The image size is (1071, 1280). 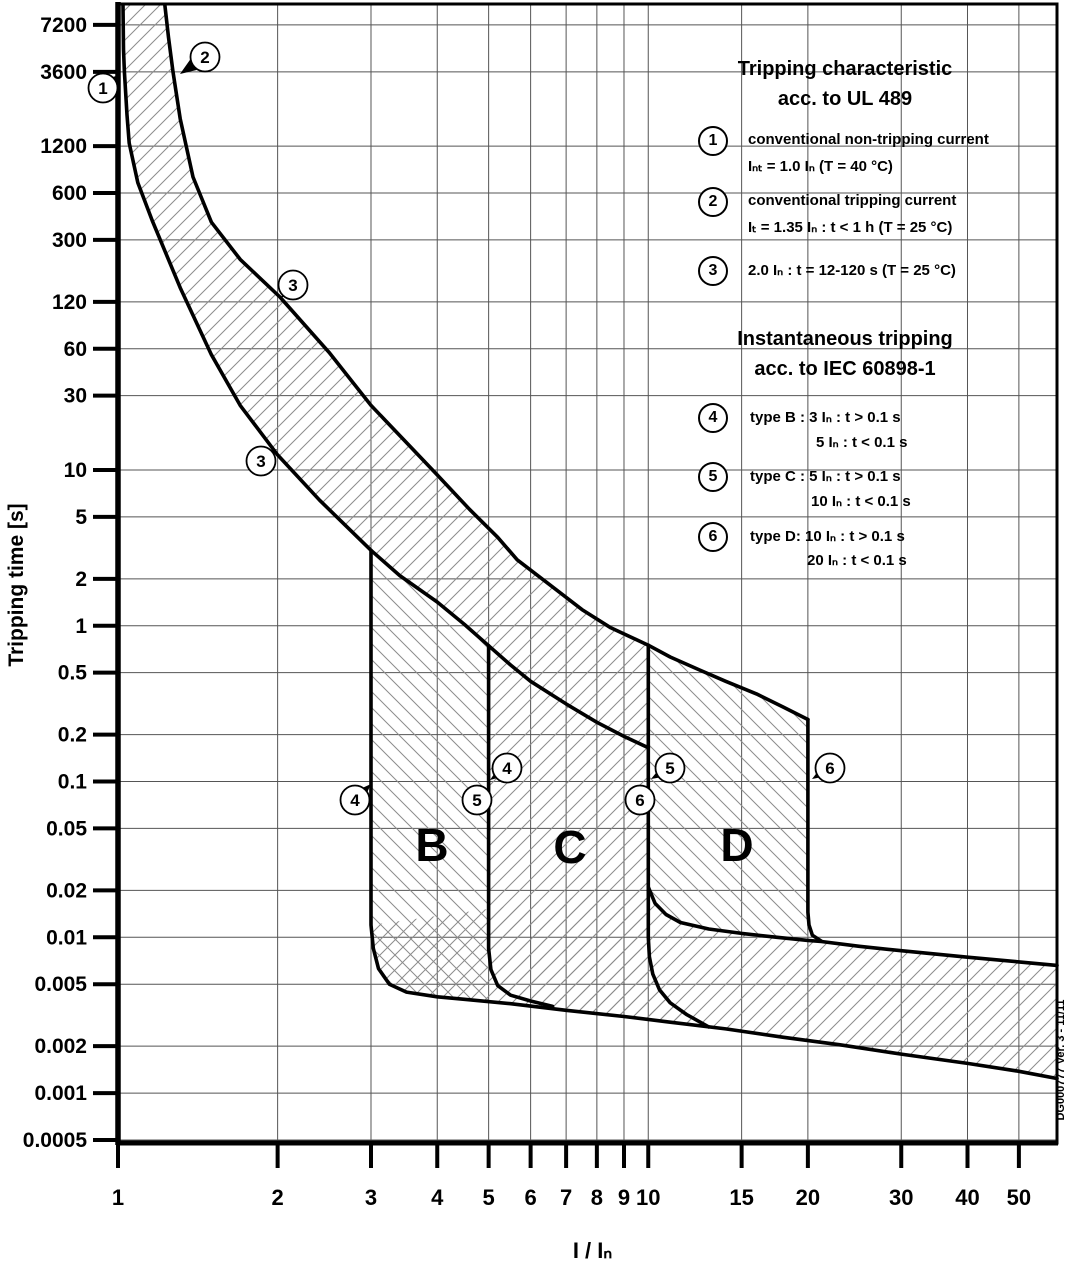 What do you see at coordinates (713, 418) in the screenshot?
I see `legend-circle-4: 4` at bounding box center [713, 418].